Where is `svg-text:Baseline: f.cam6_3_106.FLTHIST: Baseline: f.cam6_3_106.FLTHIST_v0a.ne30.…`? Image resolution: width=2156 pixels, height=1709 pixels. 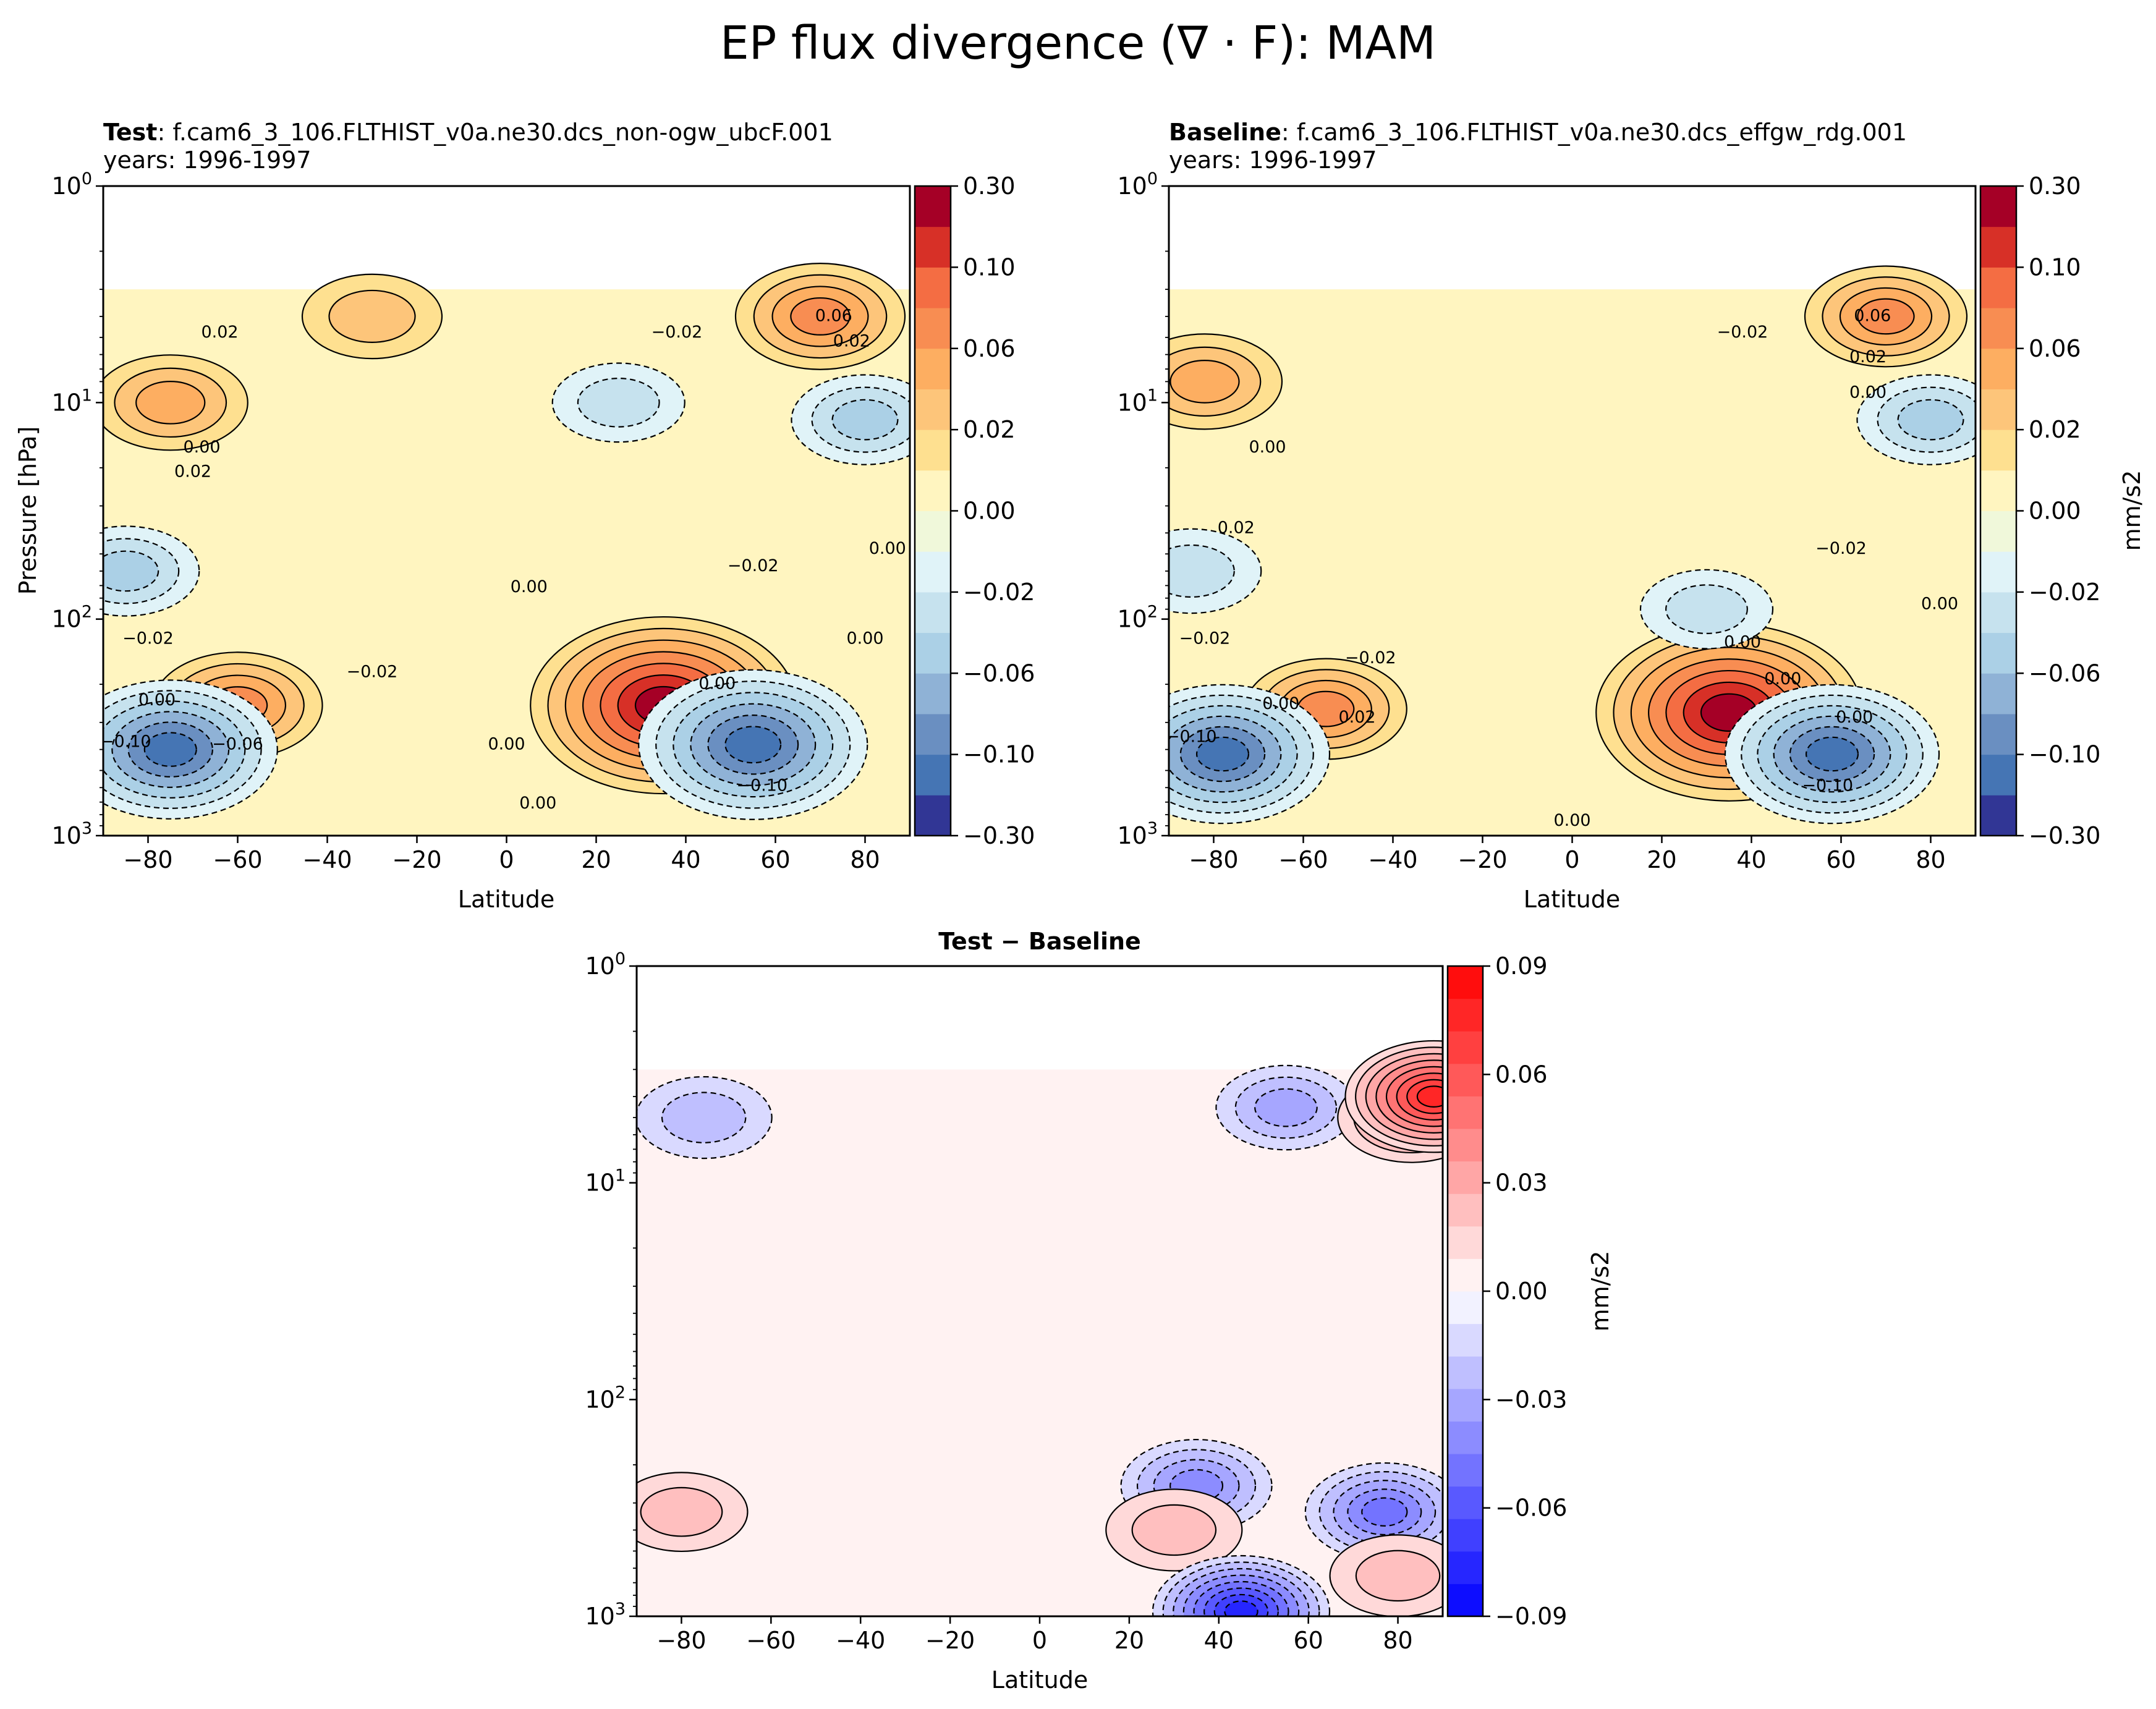 svg-text:Baseline: f.cam6_3_106.FLTHIST: Baseline: f.cam6_3_106.FLTHIST_v0a.ne30.… is located at coordinates (1538, 132).